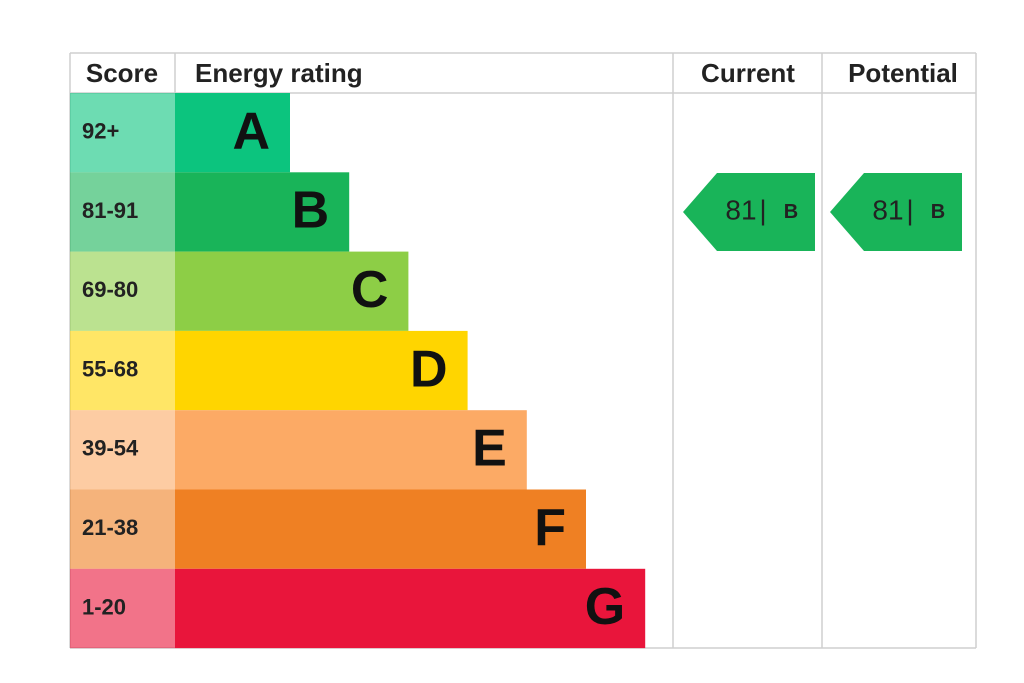  I want to click on header-score: Score, so click(122, 73).